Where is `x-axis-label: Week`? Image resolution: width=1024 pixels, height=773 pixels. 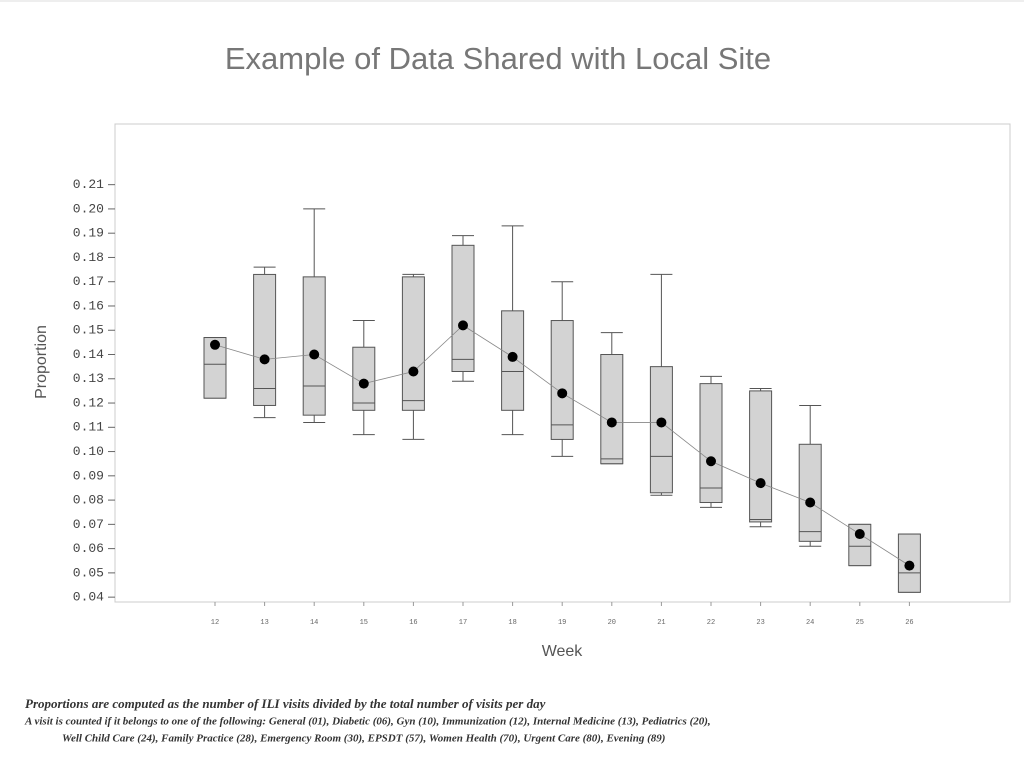
x-axis-label: Week is located at coordinates (563, 651).